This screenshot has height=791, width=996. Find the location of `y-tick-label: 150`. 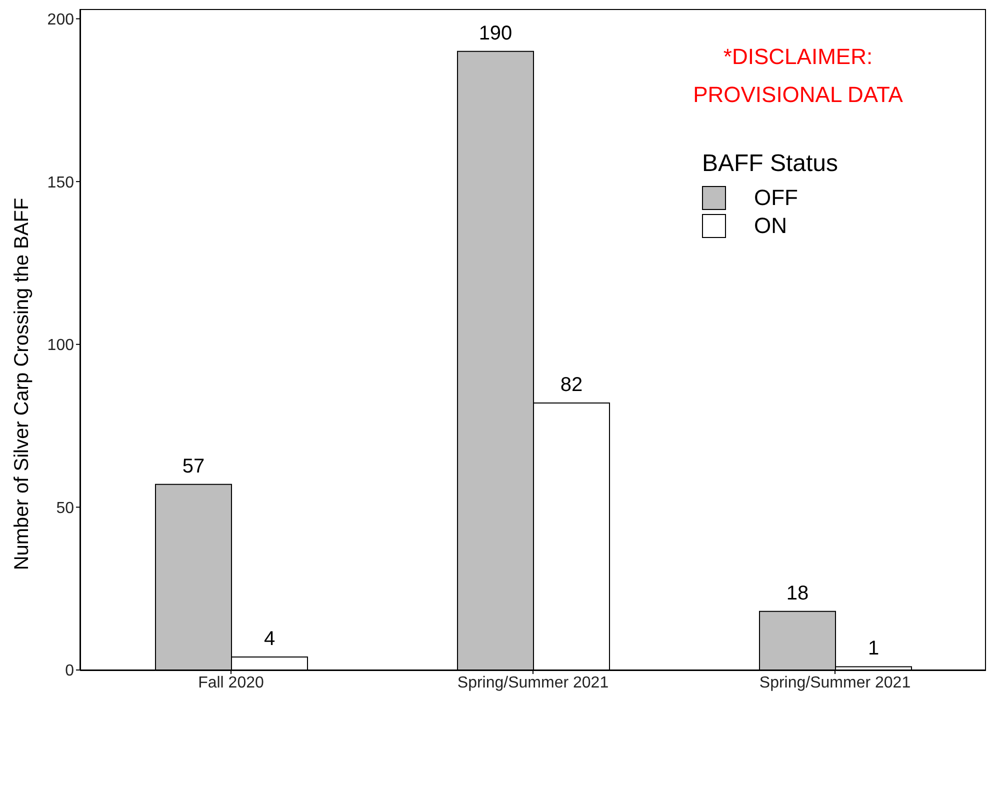

y-tick-label: 150 is located at coordinates (60, 183).